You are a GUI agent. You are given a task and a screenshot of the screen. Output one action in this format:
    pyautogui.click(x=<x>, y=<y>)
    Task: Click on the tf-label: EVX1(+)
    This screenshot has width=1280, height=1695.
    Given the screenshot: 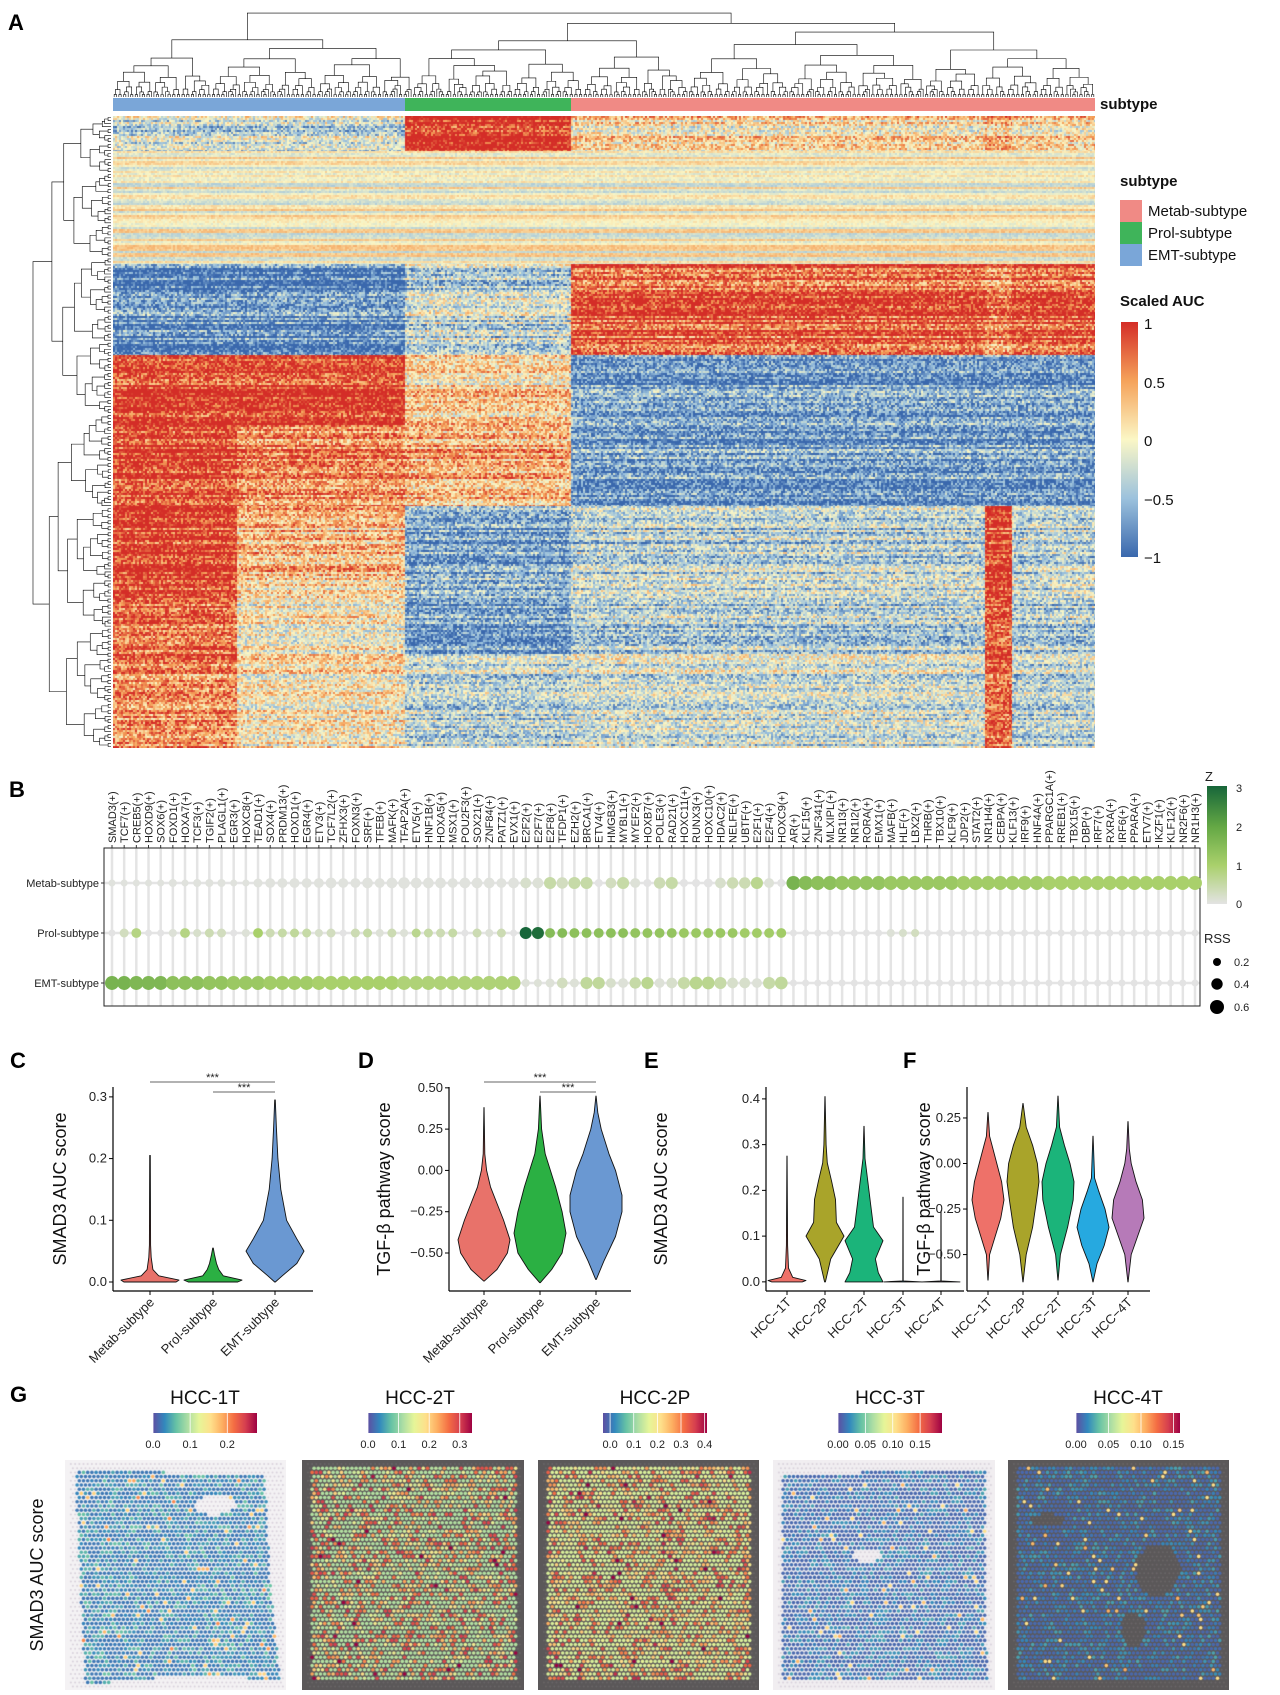 What is the action you would take?
    pyautogui.click(x=515, y=822)
    